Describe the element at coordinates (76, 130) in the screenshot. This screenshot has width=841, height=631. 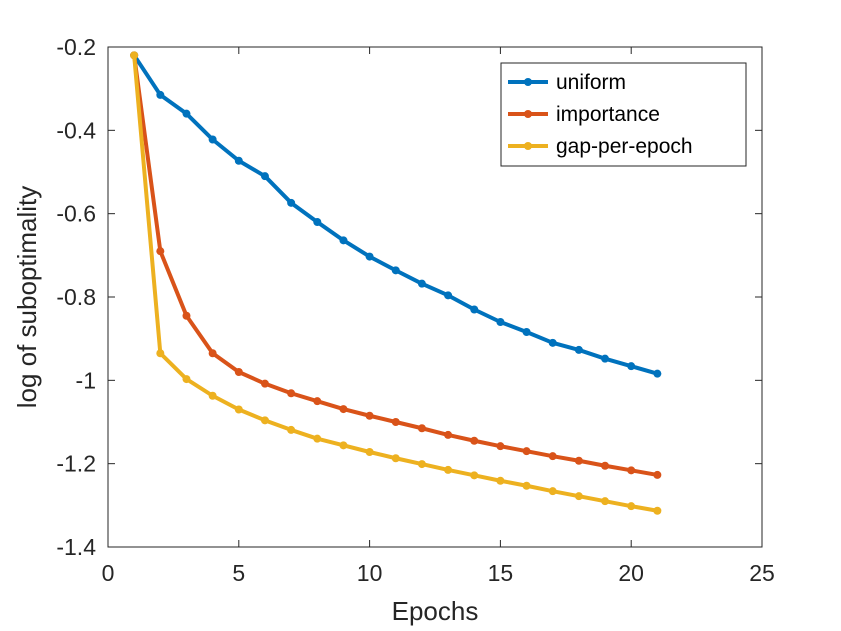
I see `y-tick-label: -0.4` at that location.